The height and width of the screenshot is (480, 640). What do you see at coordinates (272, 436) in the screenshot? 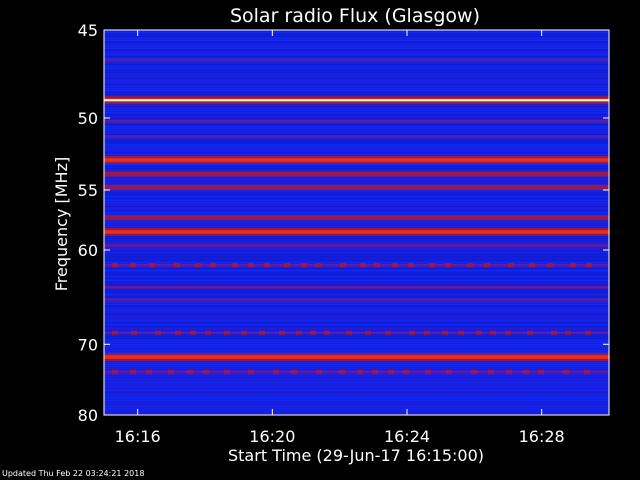
I see `x-tick-label: 16:20` at bounding box center [272, 436].